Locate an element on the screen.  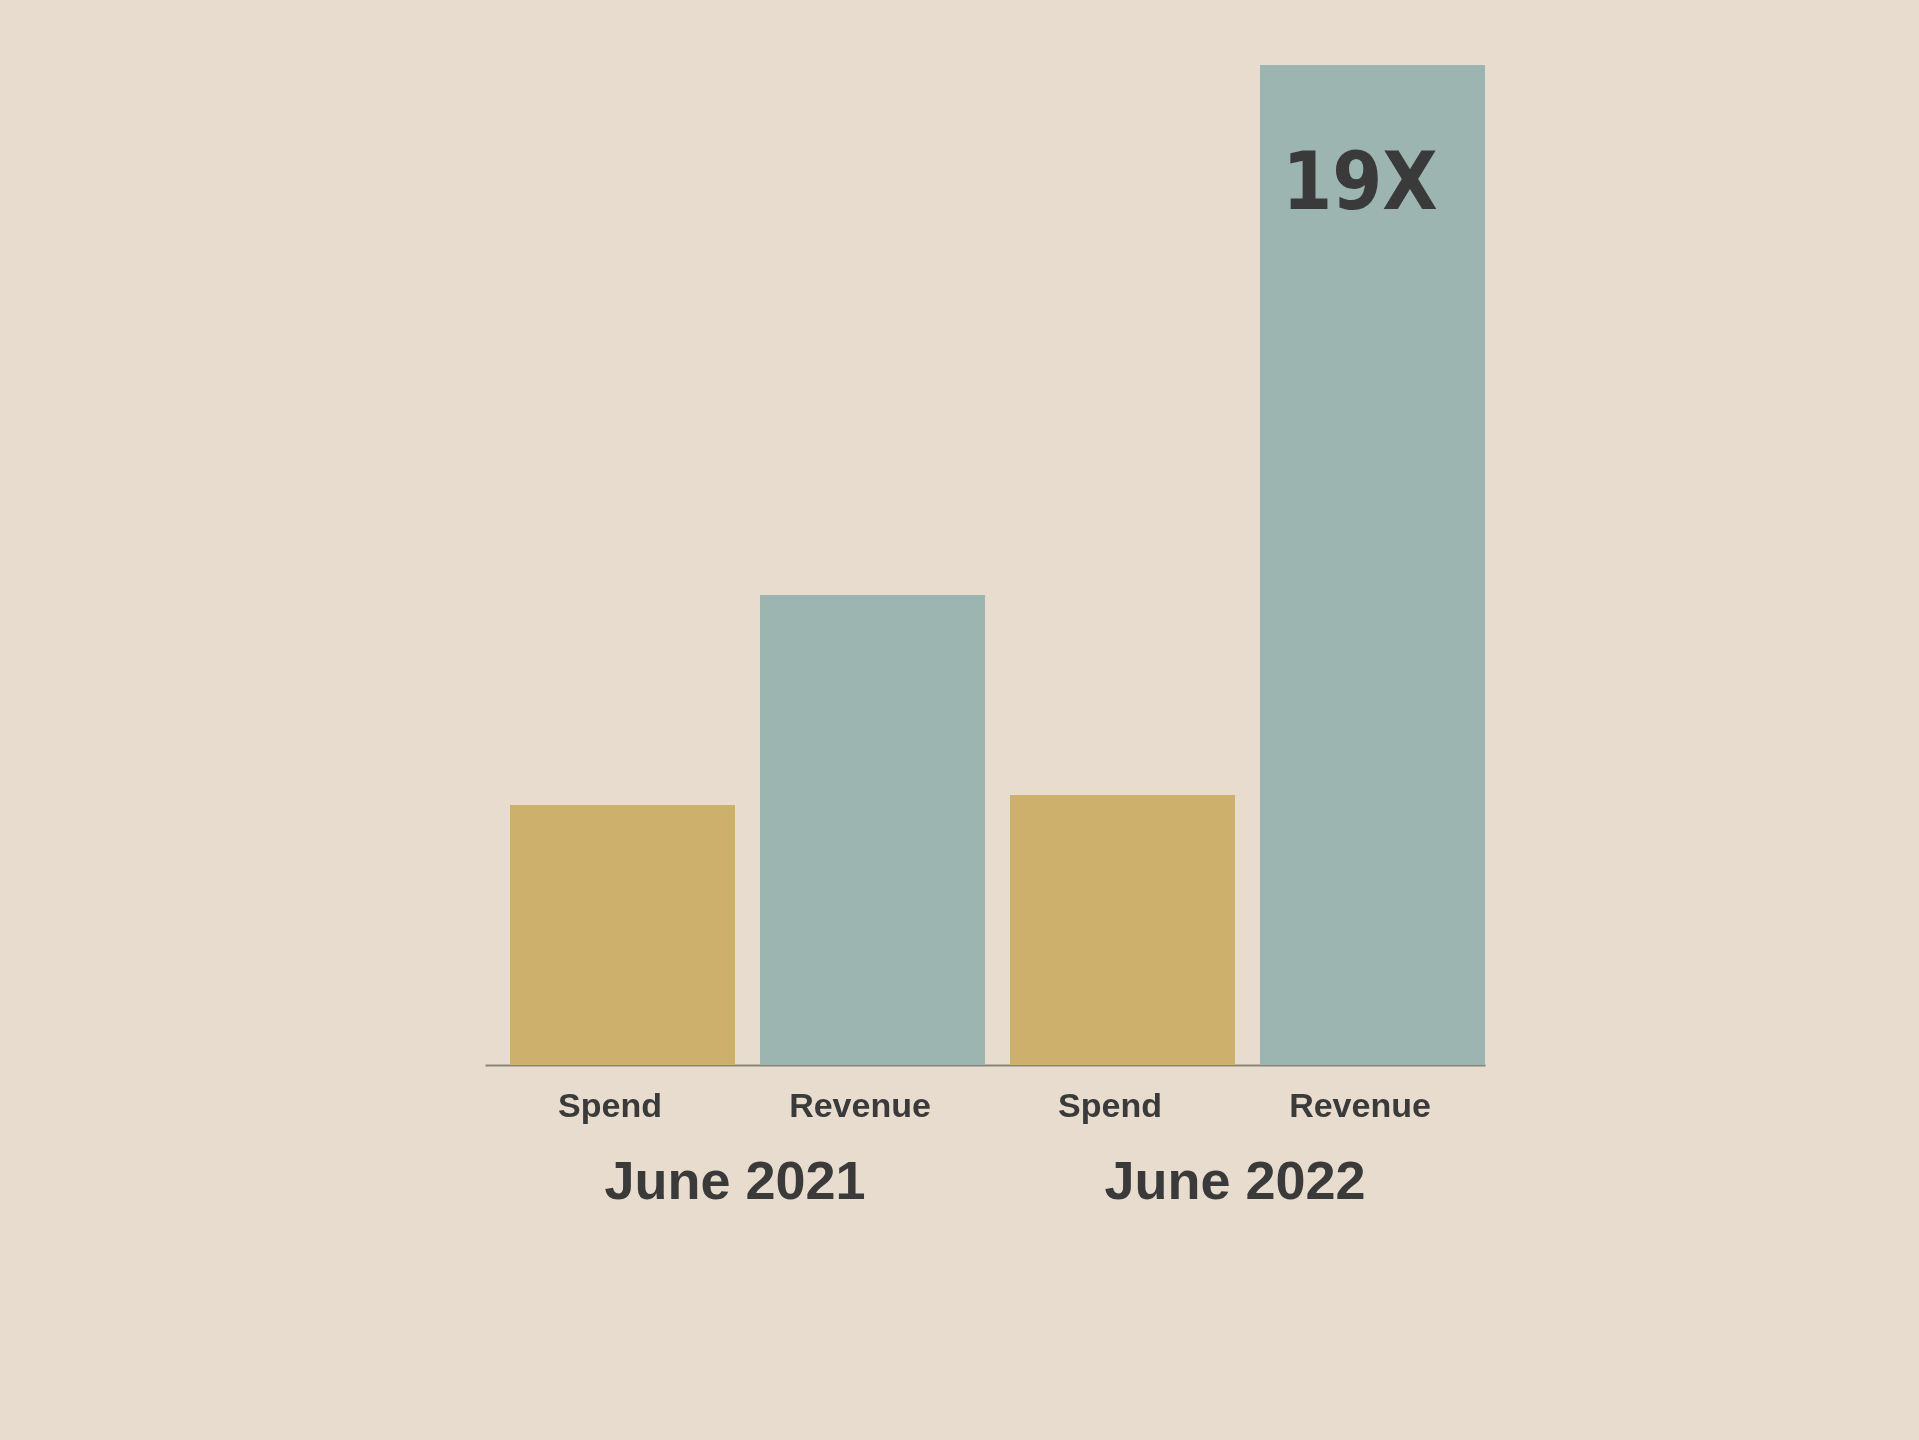
x-tick-label: June 2021 is located at coordinates (735, 1179).